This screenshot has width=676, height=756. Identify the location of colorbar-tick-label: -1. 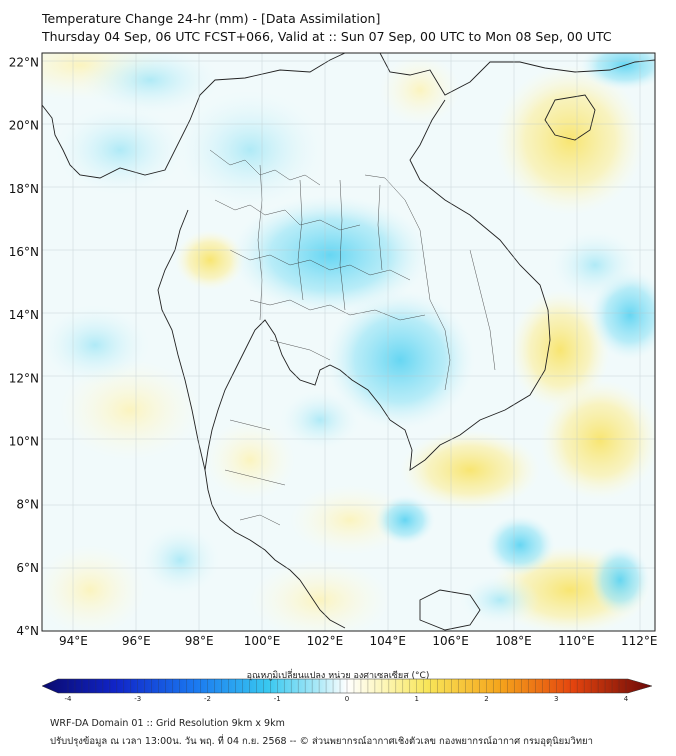
(277, 699).